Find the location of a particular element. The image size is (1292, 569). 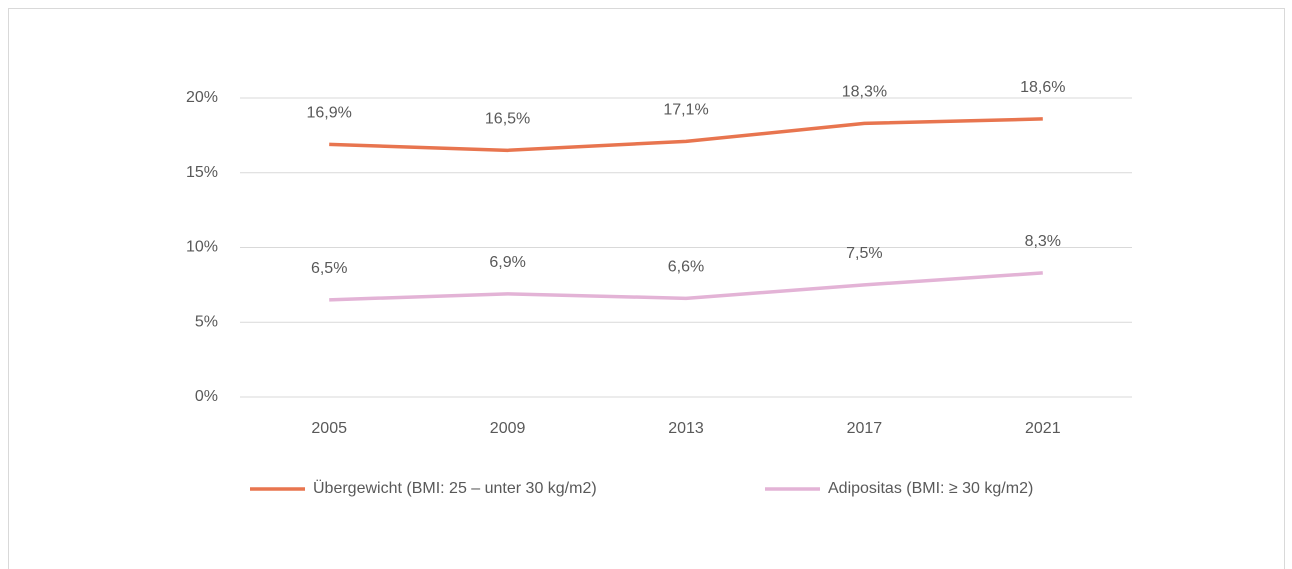

data-label: 16,9% is located at coordinates (329, 113).